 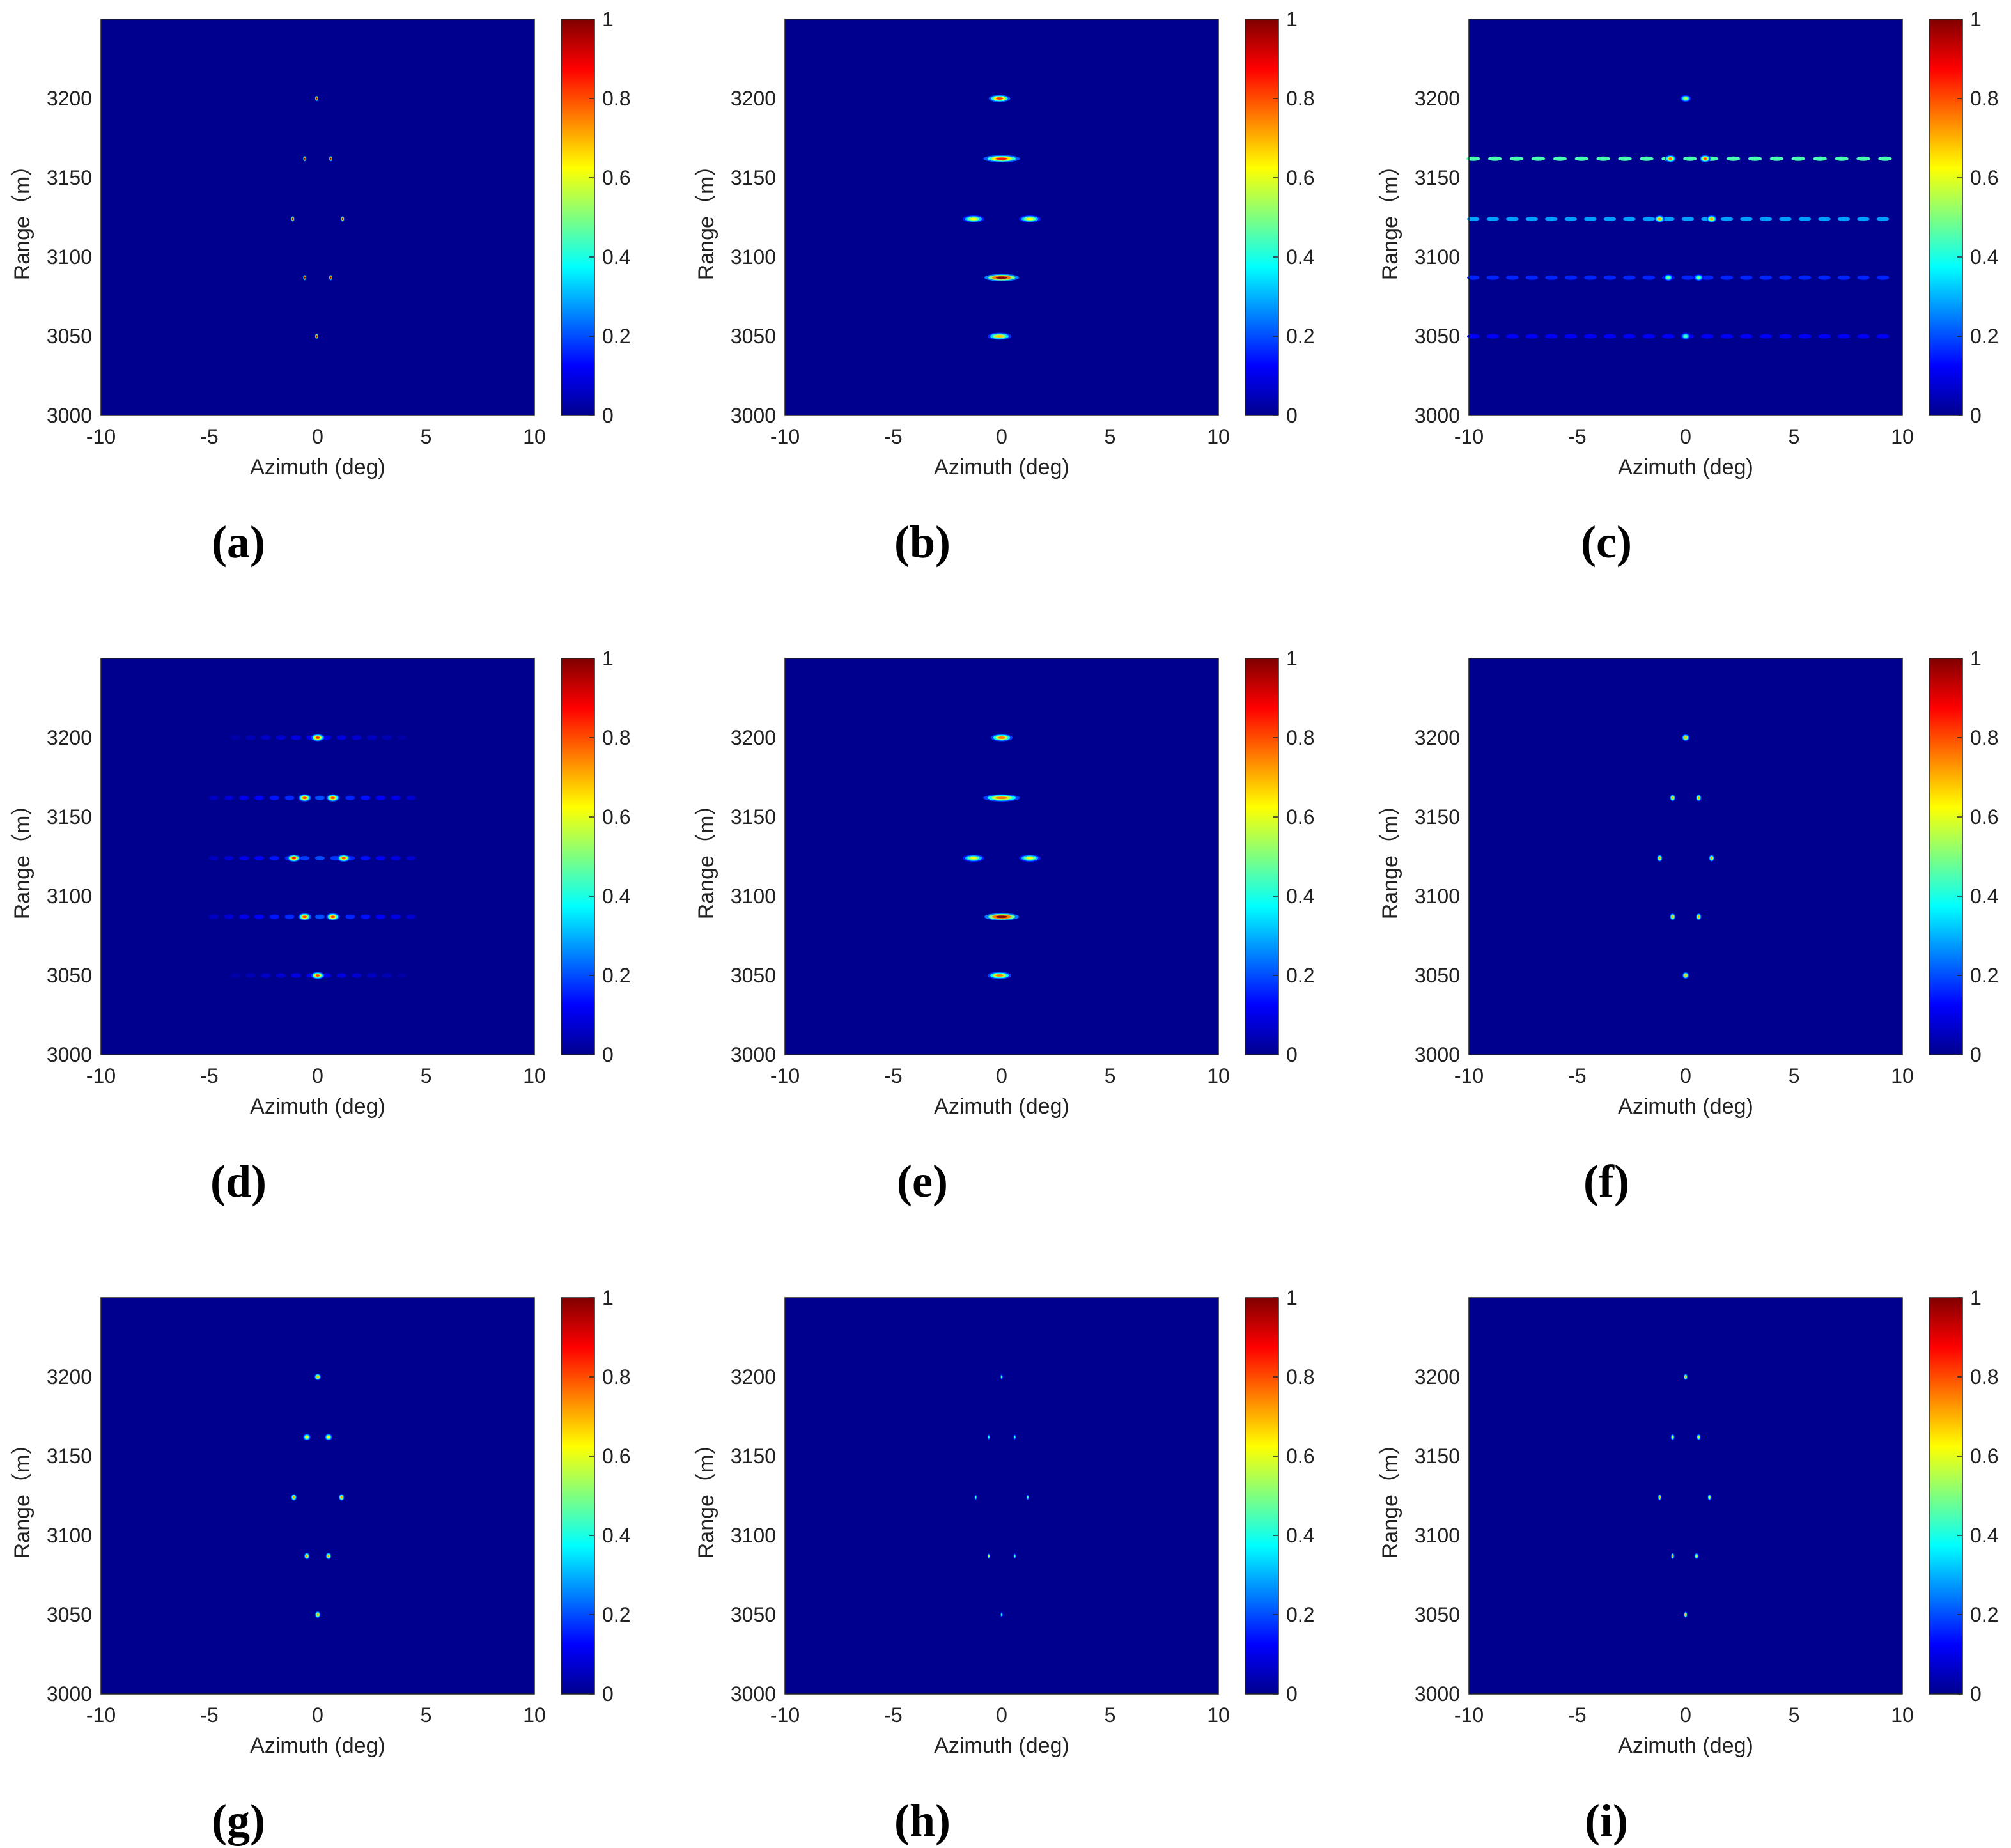 What do you see at coordinates (616, 1535) in the screenshot?
I see `colorbar-tick-label: 0.4` at bounding box center [616, 1535].